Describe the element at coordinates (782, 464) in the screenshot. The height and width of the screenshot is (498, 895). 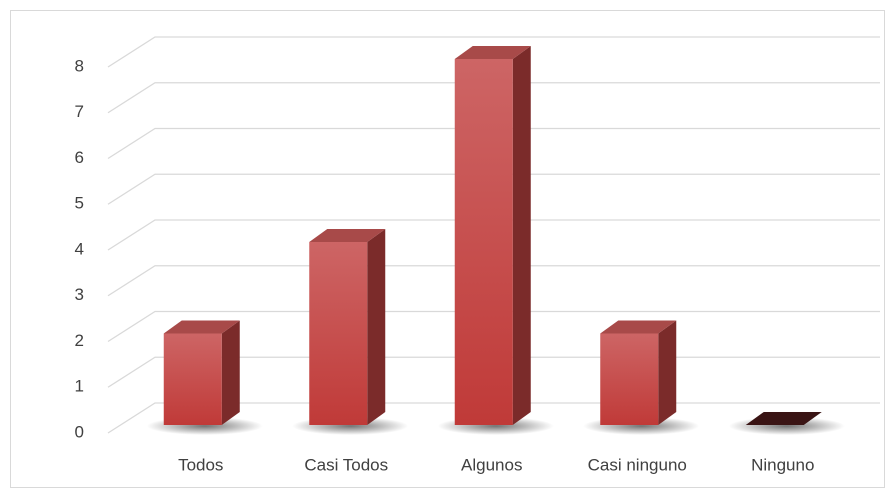
I see `x-tick-label: Ninguno` at that location.